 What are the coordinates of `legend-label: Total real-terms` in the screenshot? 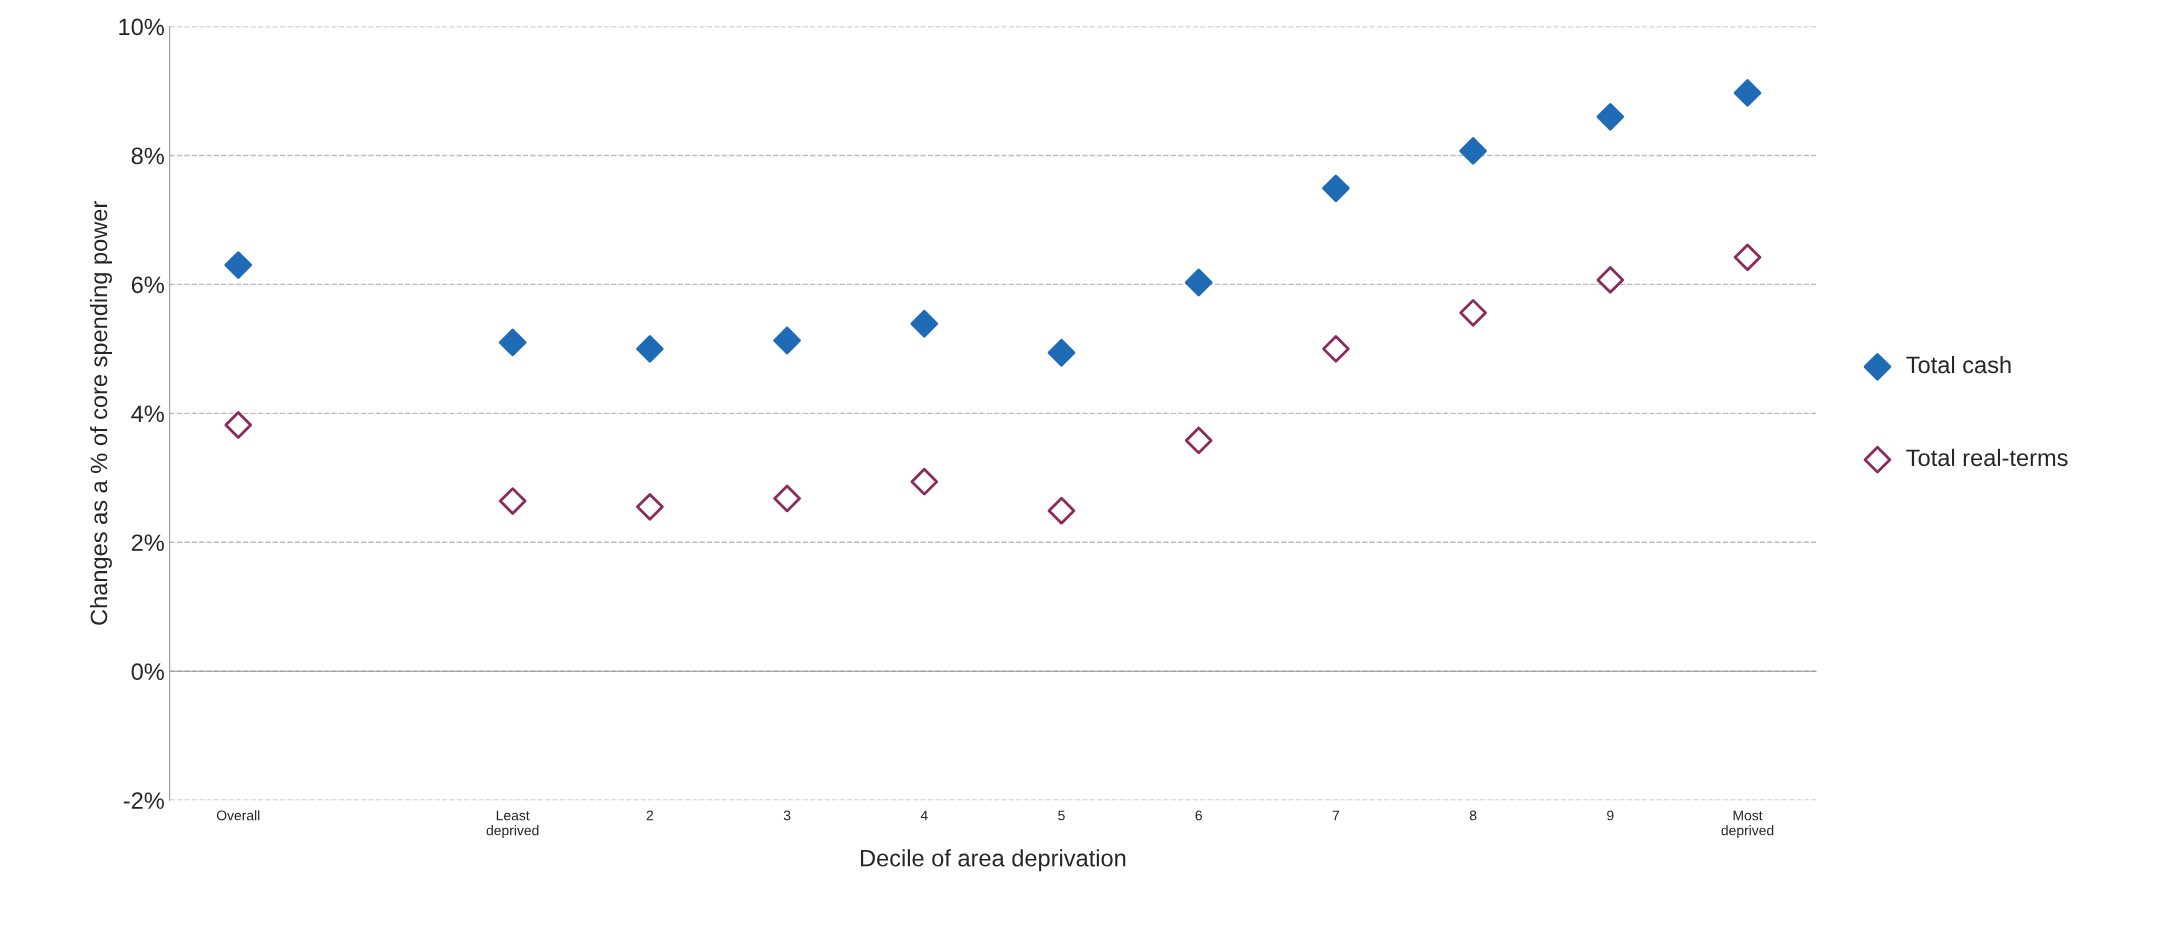 It's located at (1987, 457).